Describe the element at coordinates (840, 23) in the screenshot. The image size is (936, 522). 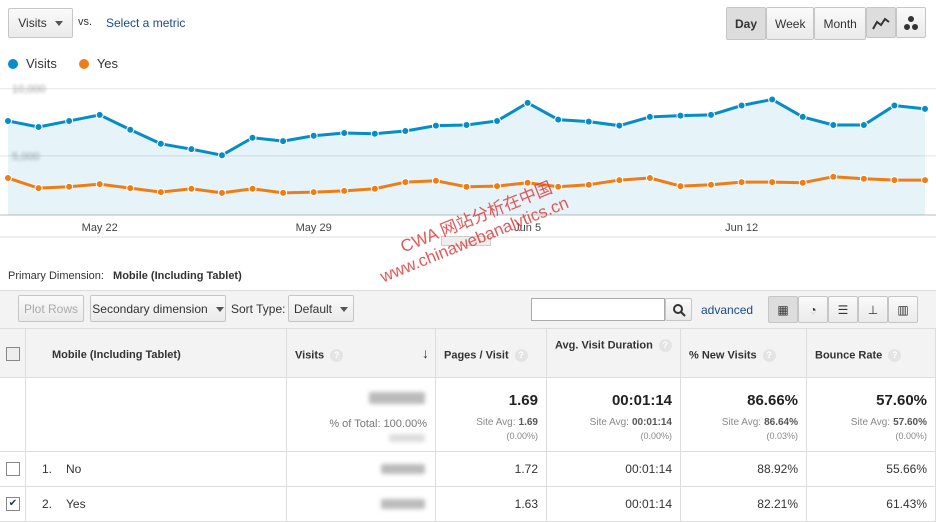
I see `period-button: Month` at that location.